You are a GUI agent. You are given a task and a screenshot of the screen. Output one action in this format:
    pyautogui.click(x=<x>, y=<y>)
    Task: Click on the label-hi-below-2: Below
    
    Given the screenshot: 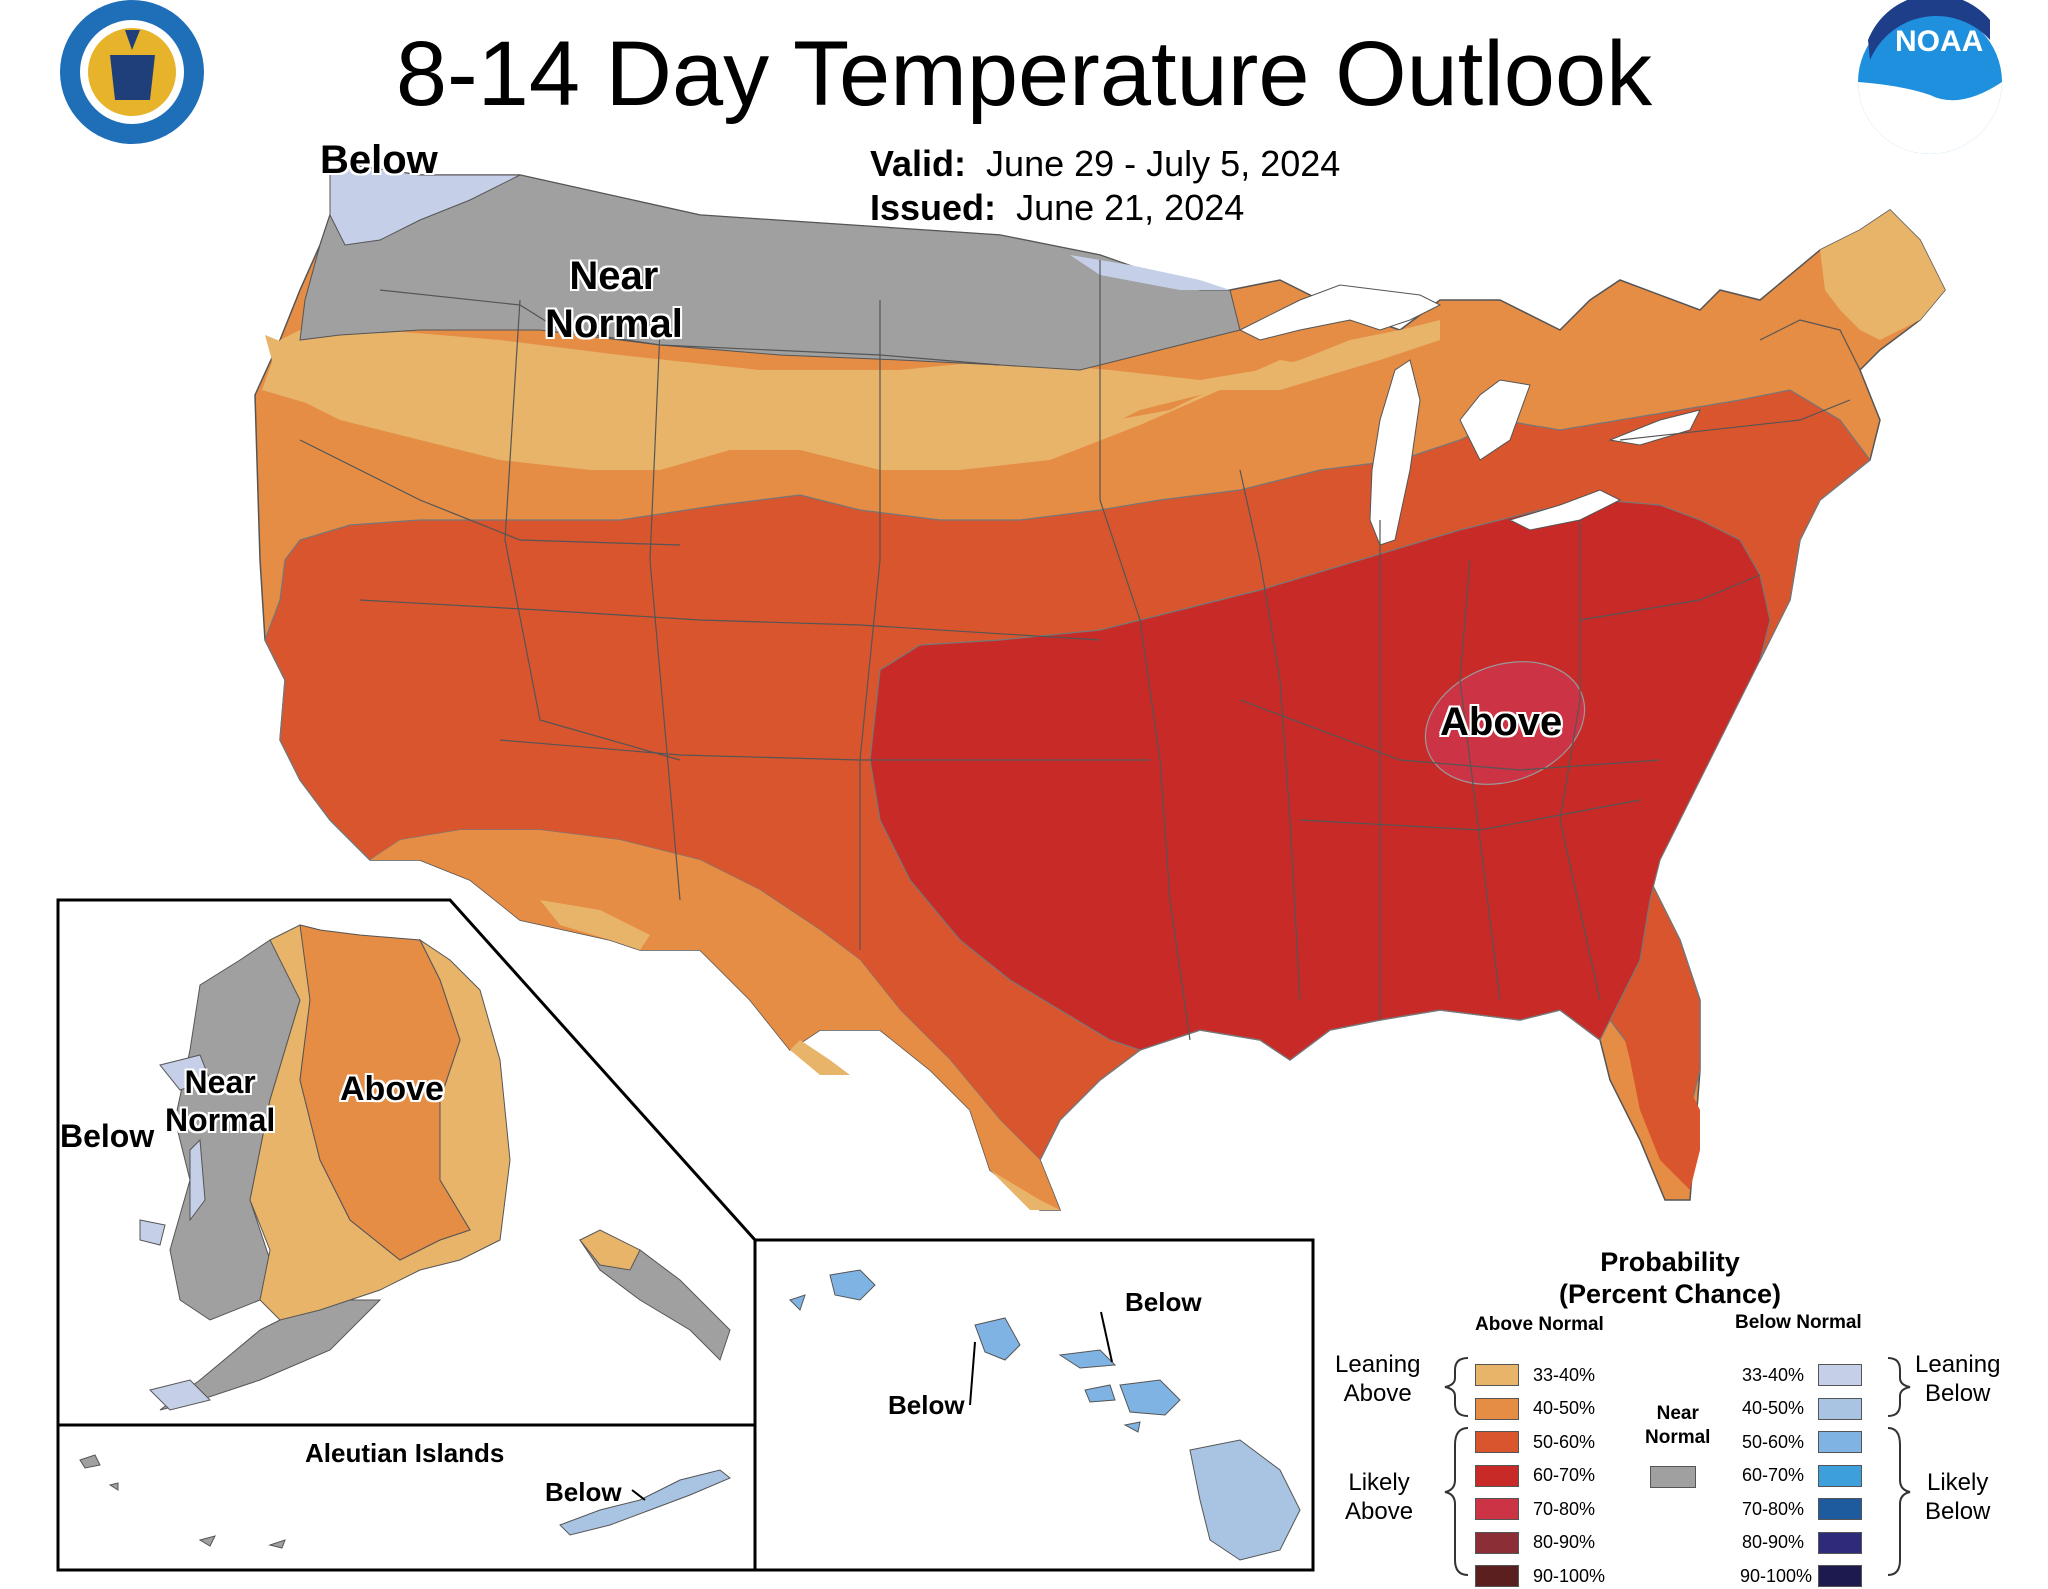 What is the action you would take?
    pyautogui.click(x=926, y=1405)
    